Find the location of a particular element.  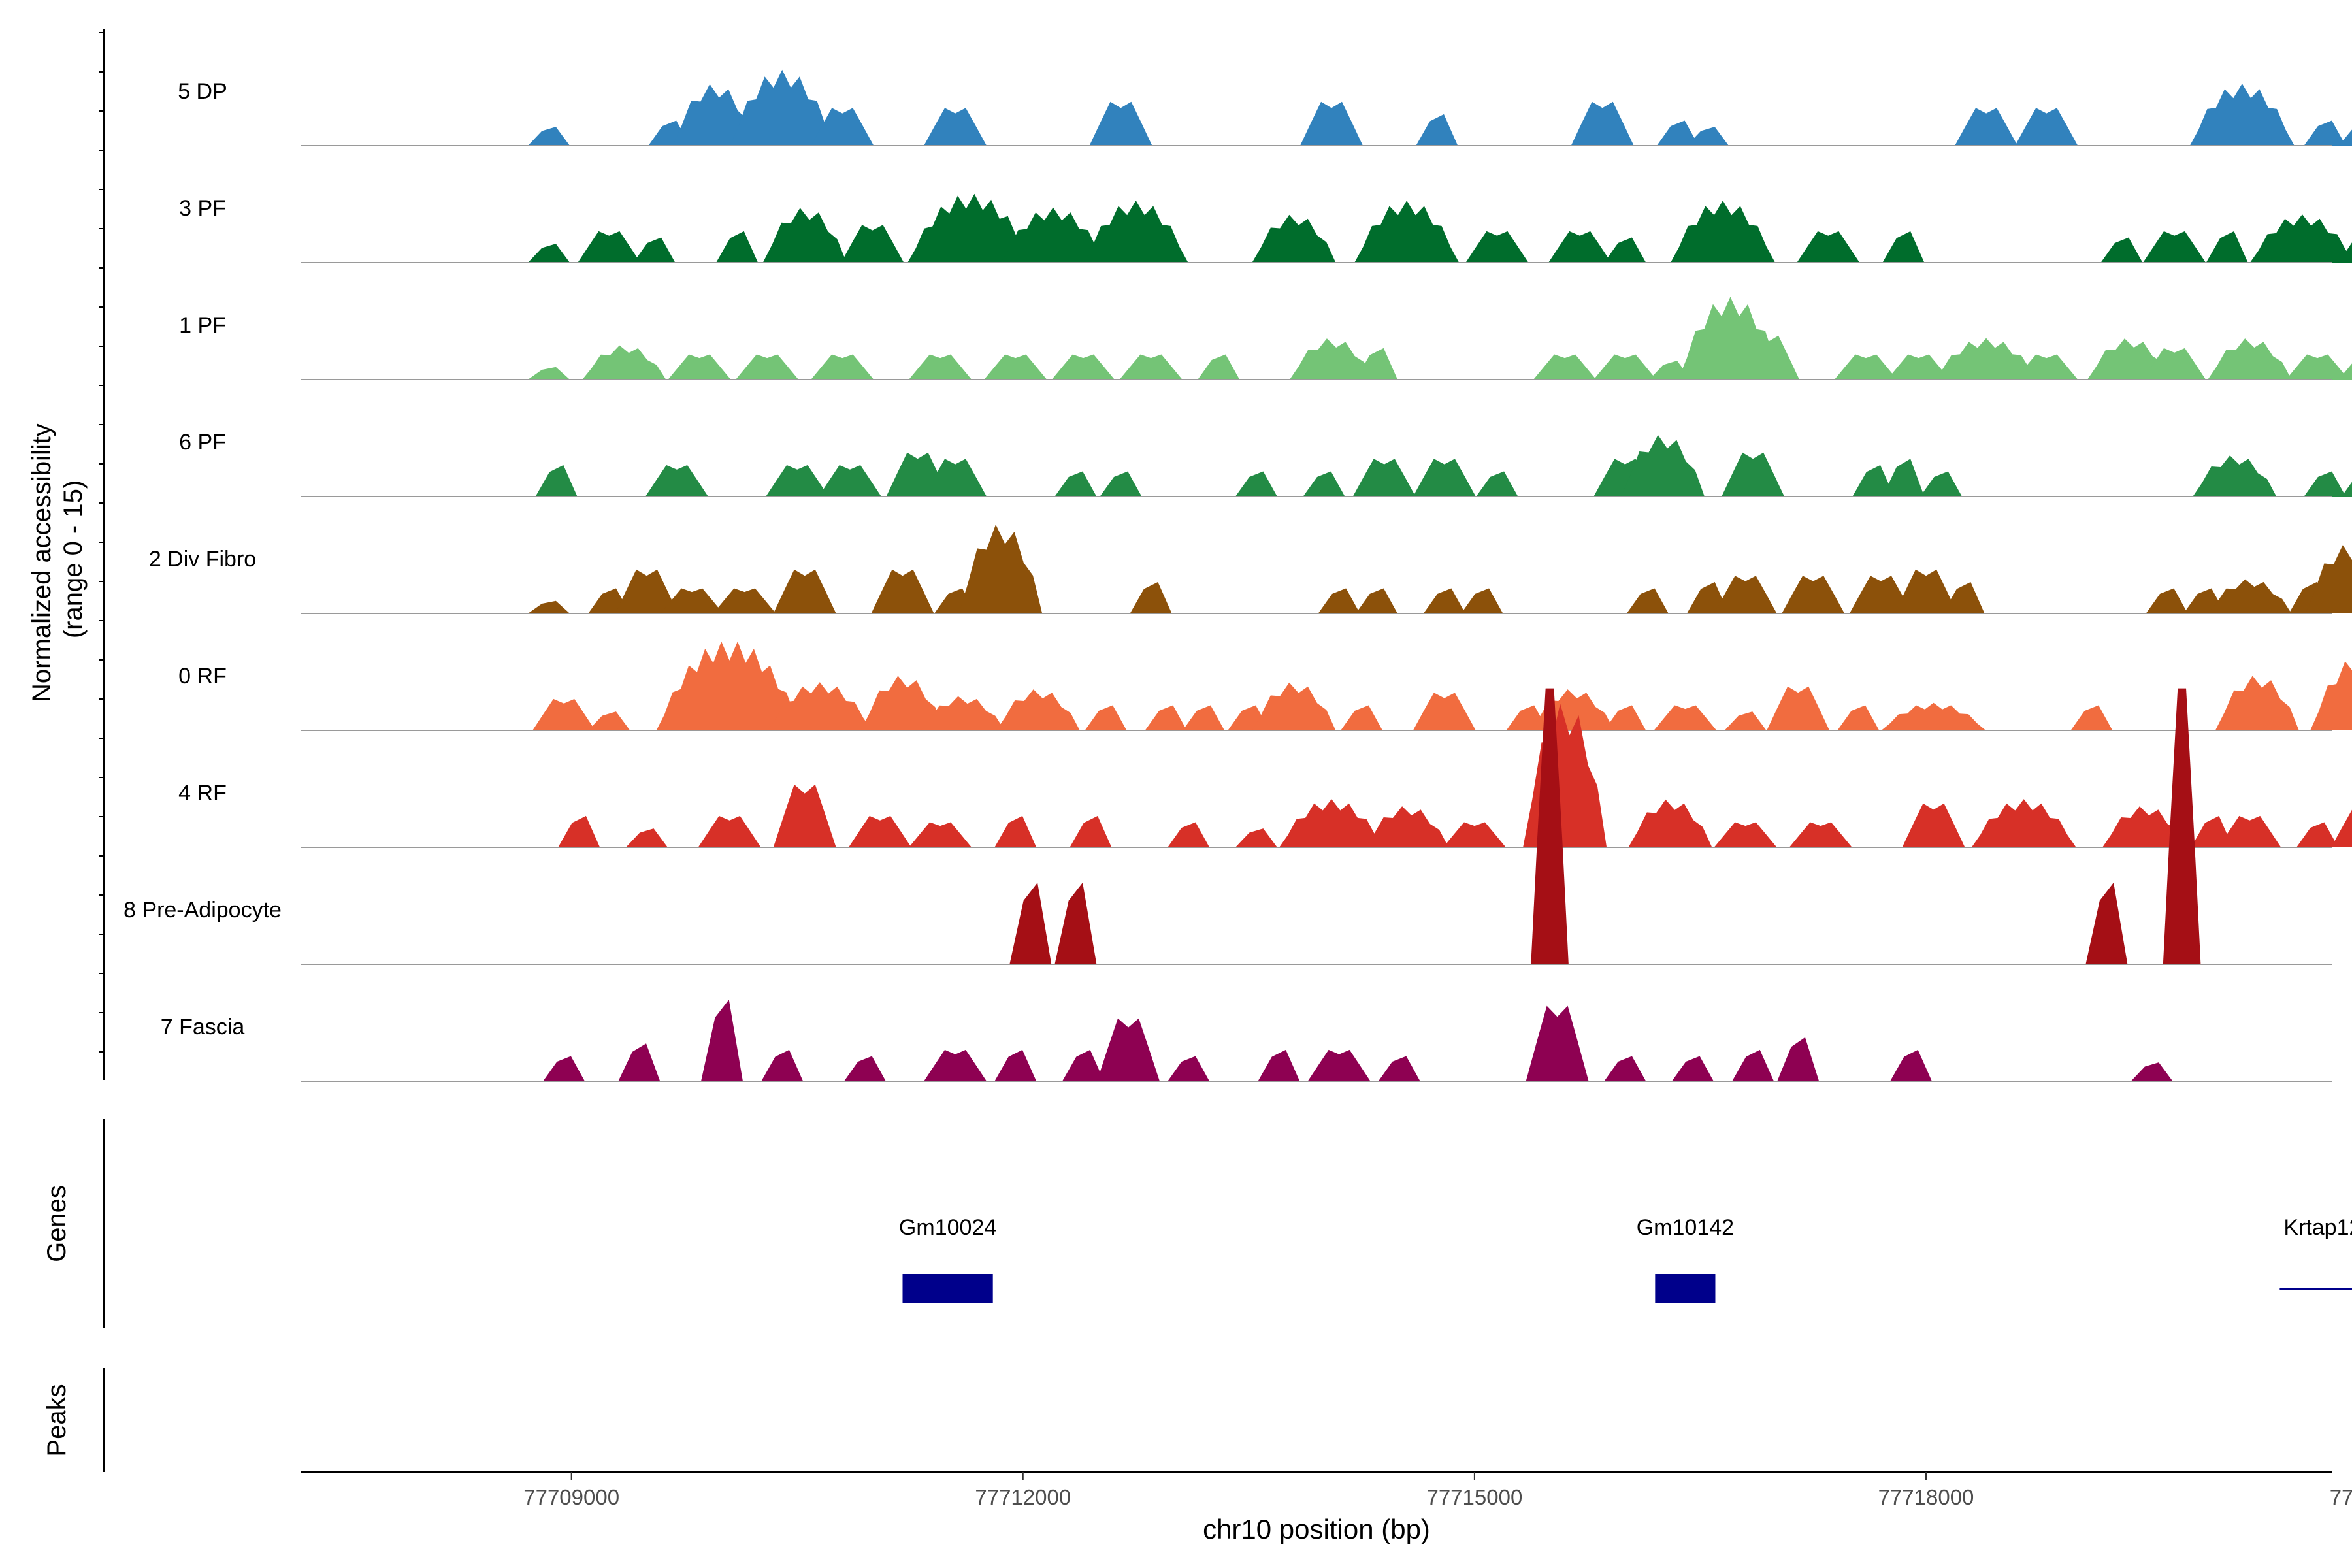

track-0-rf: 0 RF is located at coordinates (1265, 686).